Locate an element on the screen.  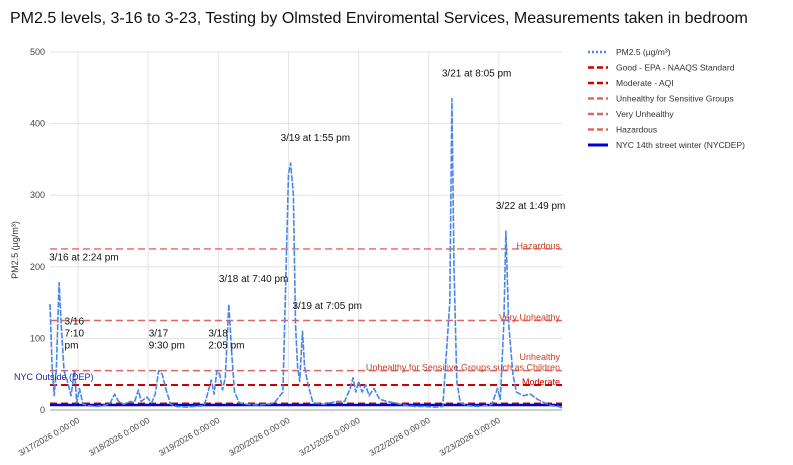
legend-label: Hazardous is located at coordinates (636, 130).